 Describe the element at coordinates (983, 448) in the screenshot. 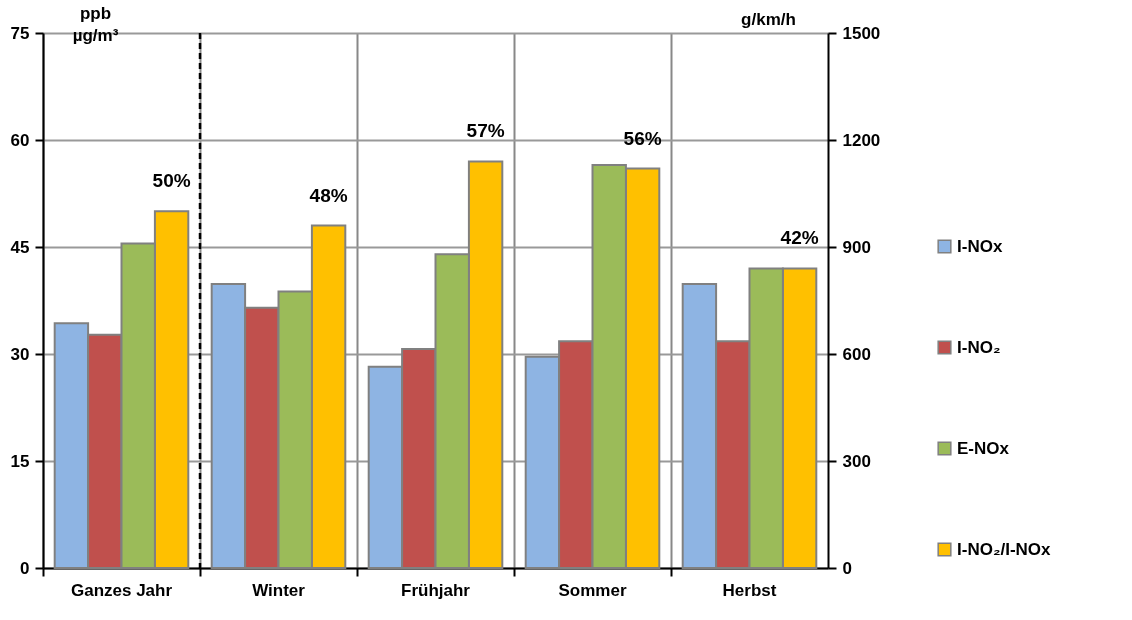

I see `legend-label: E-NOx` at that location.